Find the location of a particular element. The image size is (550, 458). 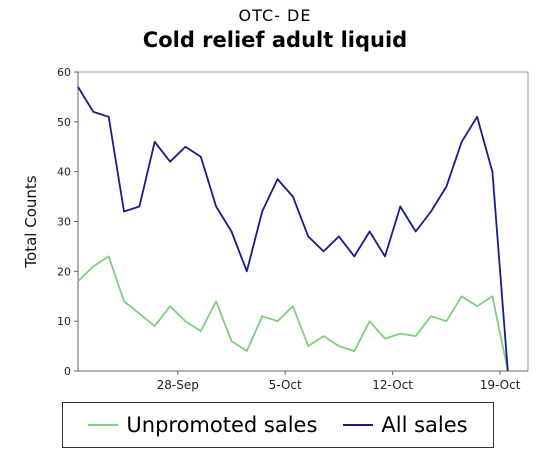

y-tick-label: 40 is located at coordinates (64, 172).